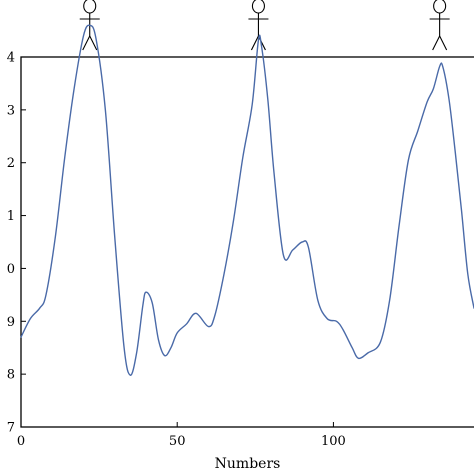 The width and height of the screenshot is (474, 474). Describe the element at coordinates (333, 441) in the screenshot. I see `x-tick-label: 100` at that location.